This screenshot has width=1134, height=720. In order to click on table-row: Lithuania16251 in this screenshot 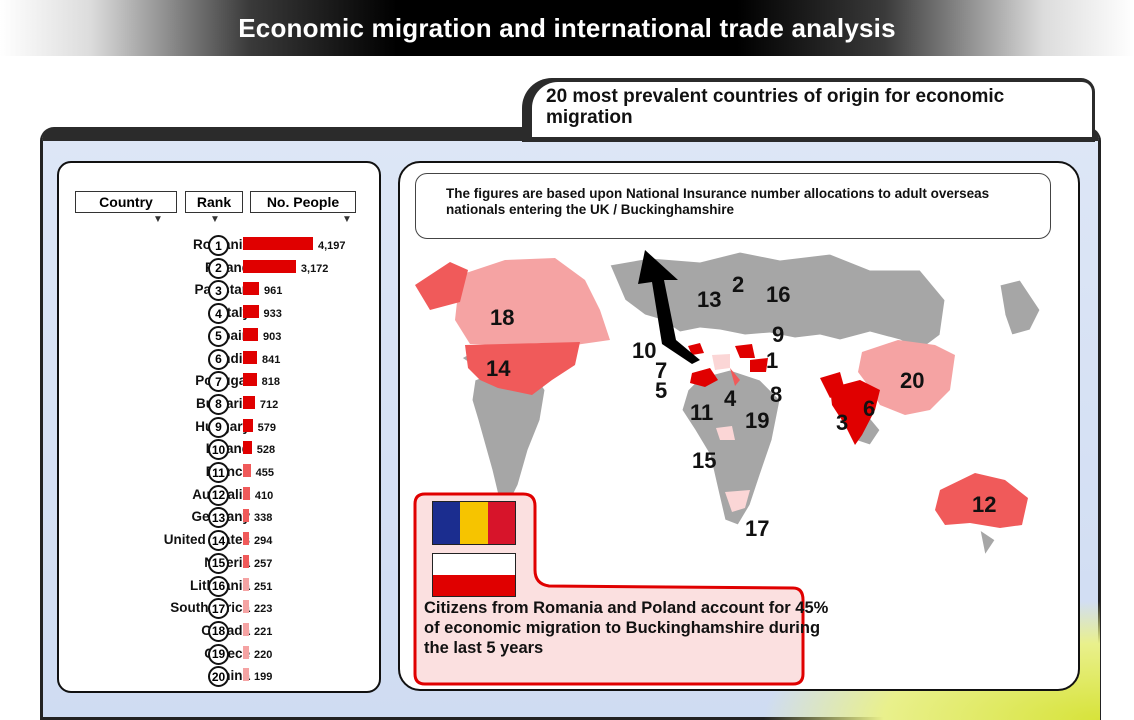, I will do `click(215, 586)`.